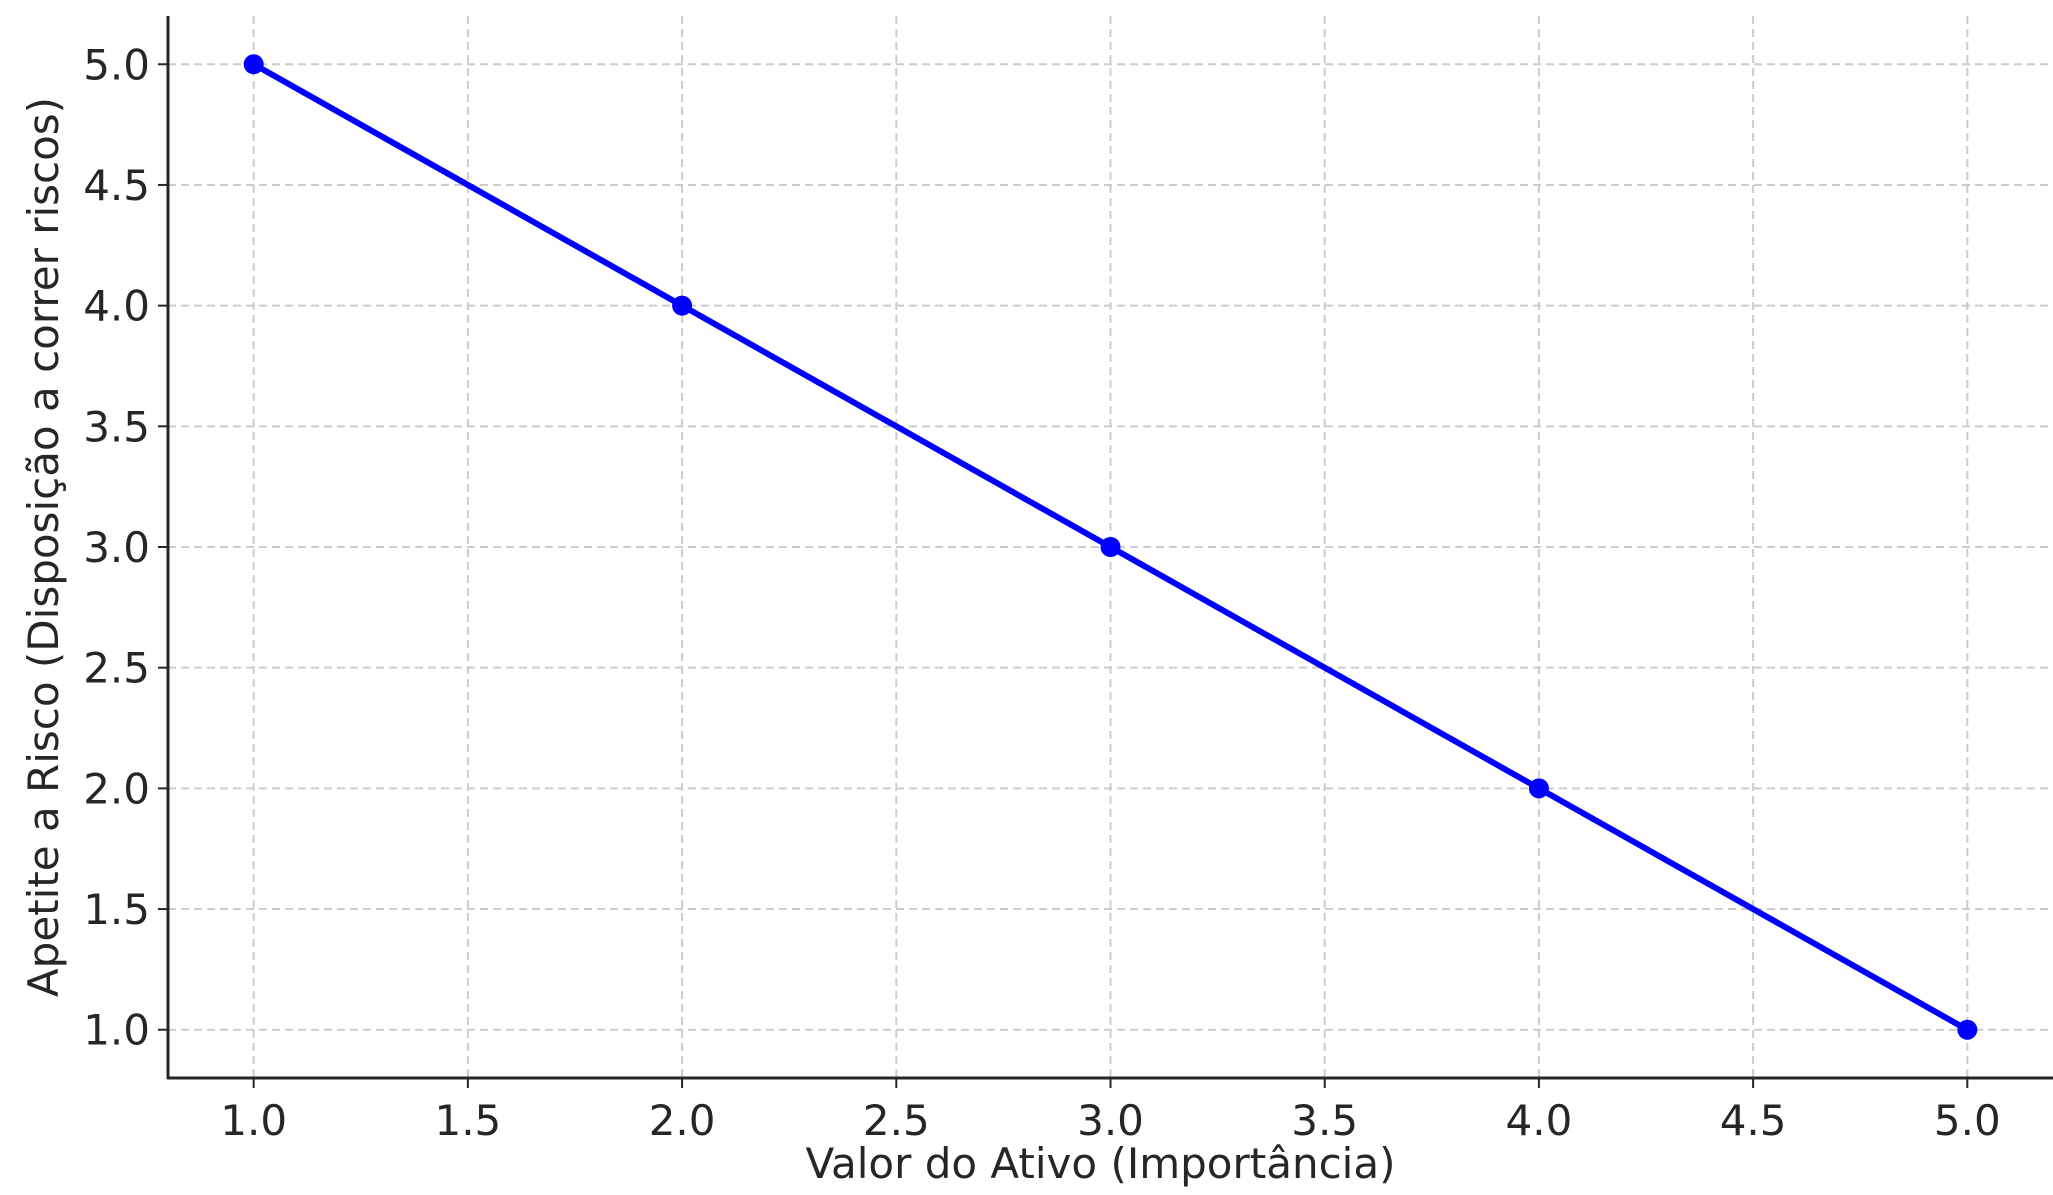  Describe the element at coordinates (1539, 1120) in the screenshot. I see `x-tick-label: 4.0` at that location.